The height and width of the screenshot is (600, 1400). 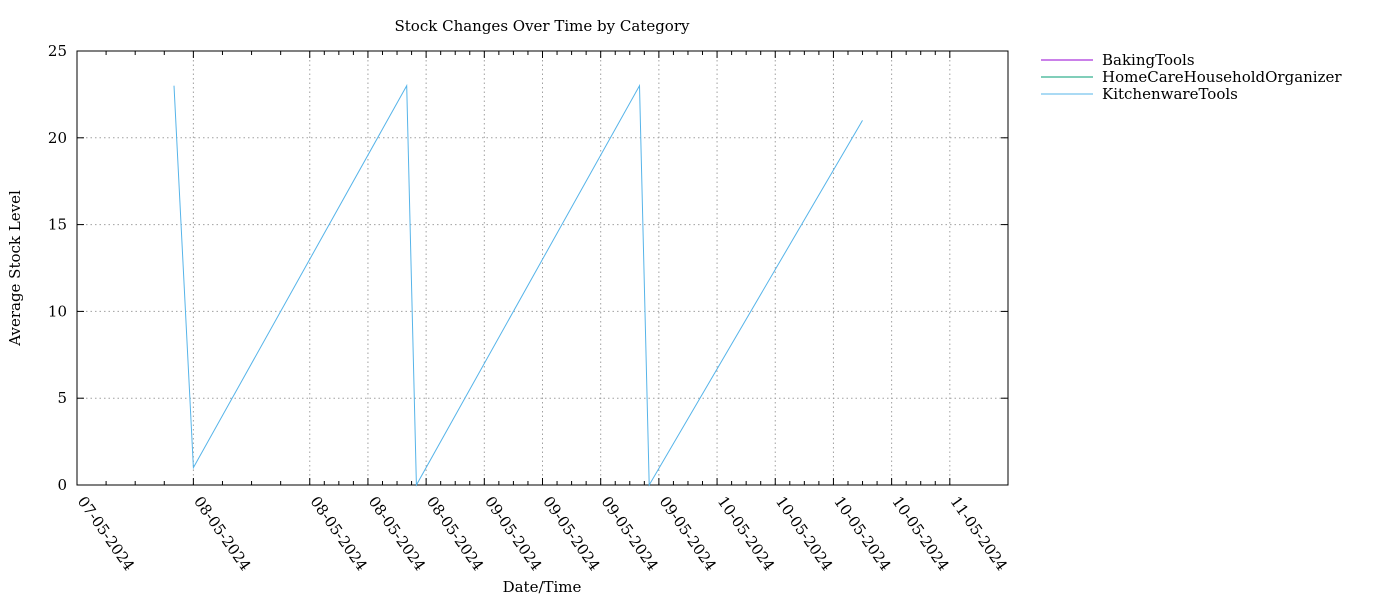 What do you see at coordinates (543, 26) in the screenshot?
I see `chart-title: Stock Changes Over Time by Category` at bounding box center [543, 26].